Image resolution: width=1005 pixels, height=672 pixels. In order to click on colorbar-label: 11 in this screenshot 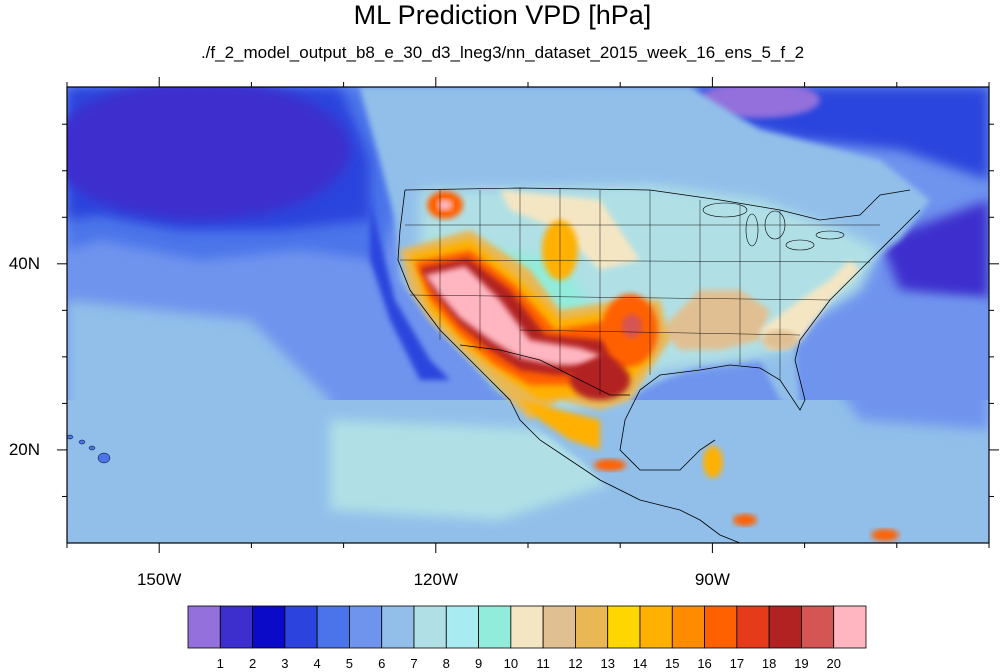, I will do `click(543, 663)`.